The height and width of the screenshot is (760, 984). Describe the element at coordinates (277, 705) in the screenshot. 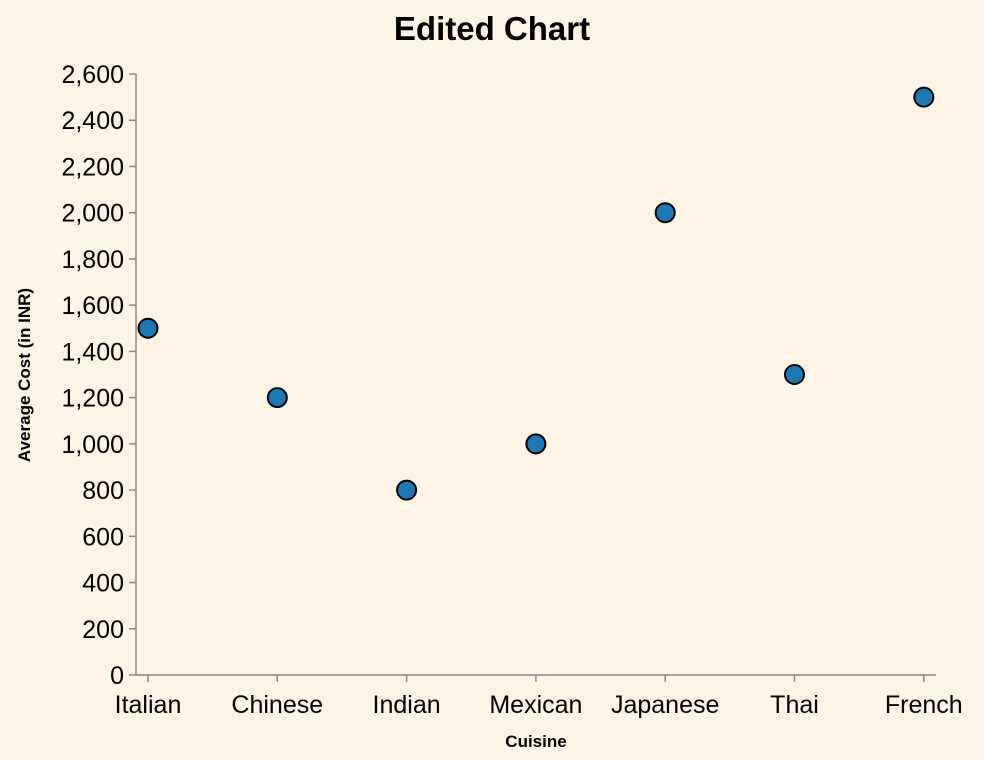

I see `x-tick-label: Chinese` at that location.